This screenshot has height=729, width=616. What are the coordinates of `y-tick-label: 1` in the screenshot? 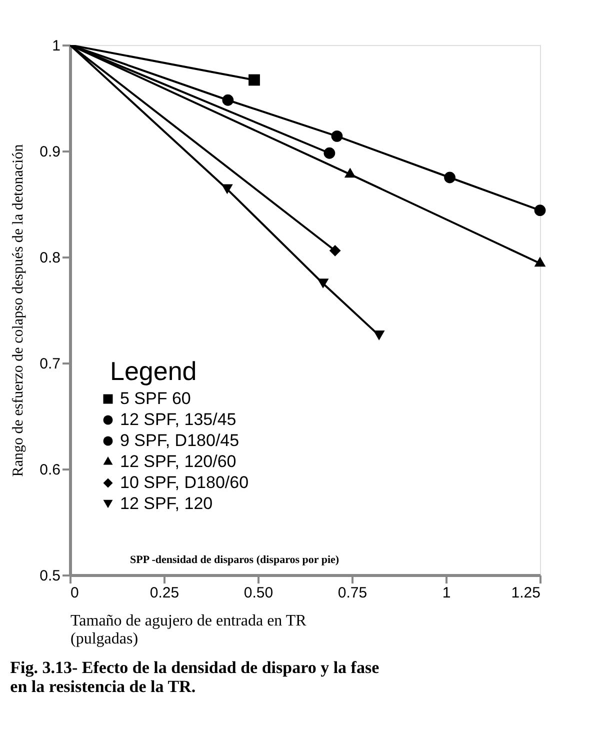 It's located at (56, 46).